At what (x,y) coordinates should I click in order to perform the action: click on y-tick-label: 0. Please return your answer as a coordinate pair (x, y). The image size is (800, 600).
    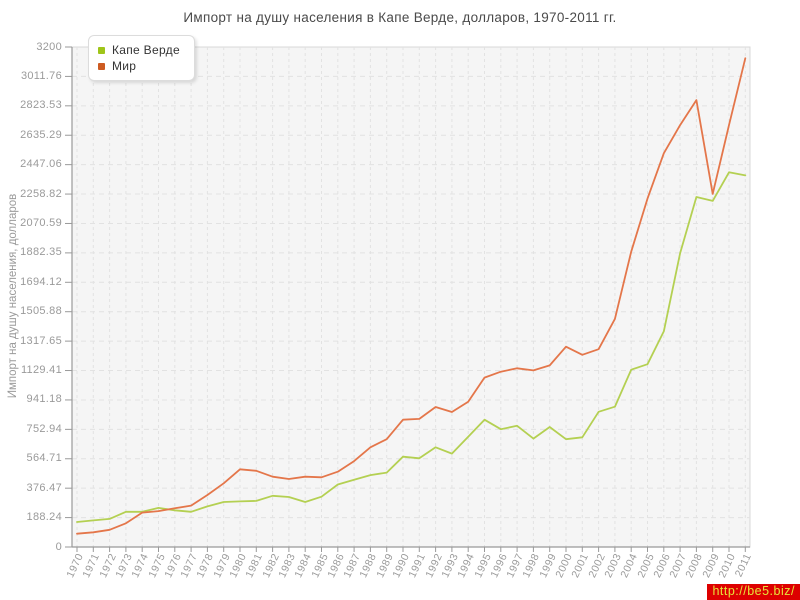
    Looking at the image, I should click on (58, 546).